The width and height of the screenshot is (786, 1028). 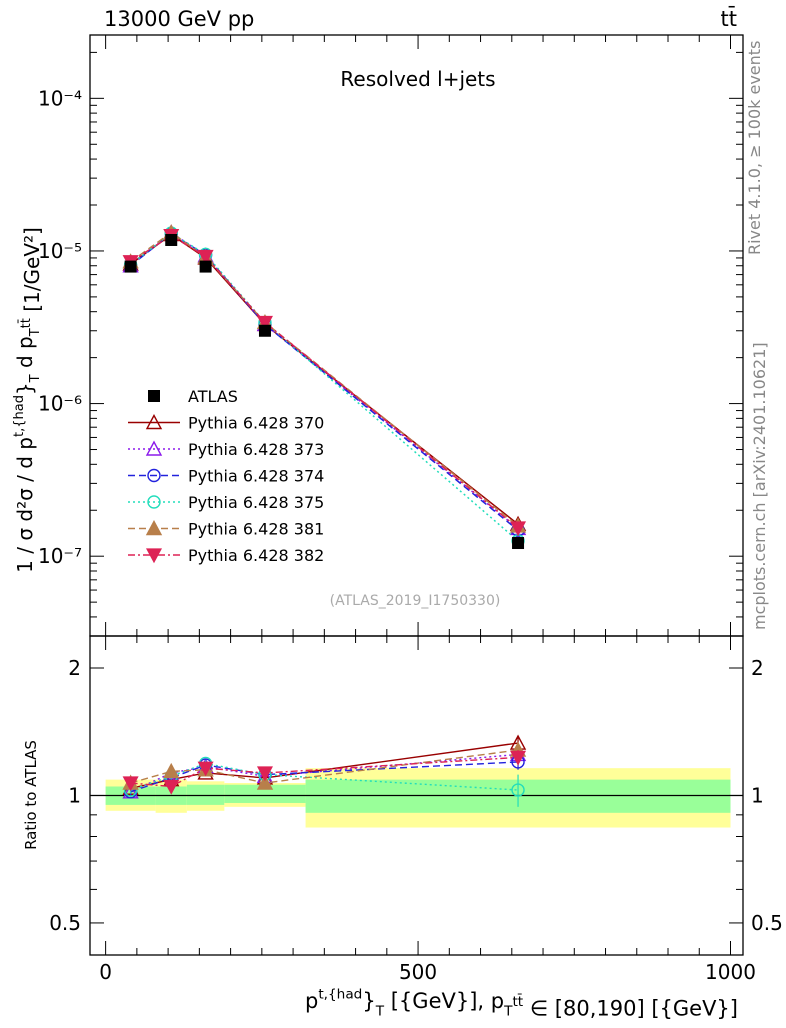 I want to click on legend-label: Pythia 6.428 373, so click(x=256, y=449).